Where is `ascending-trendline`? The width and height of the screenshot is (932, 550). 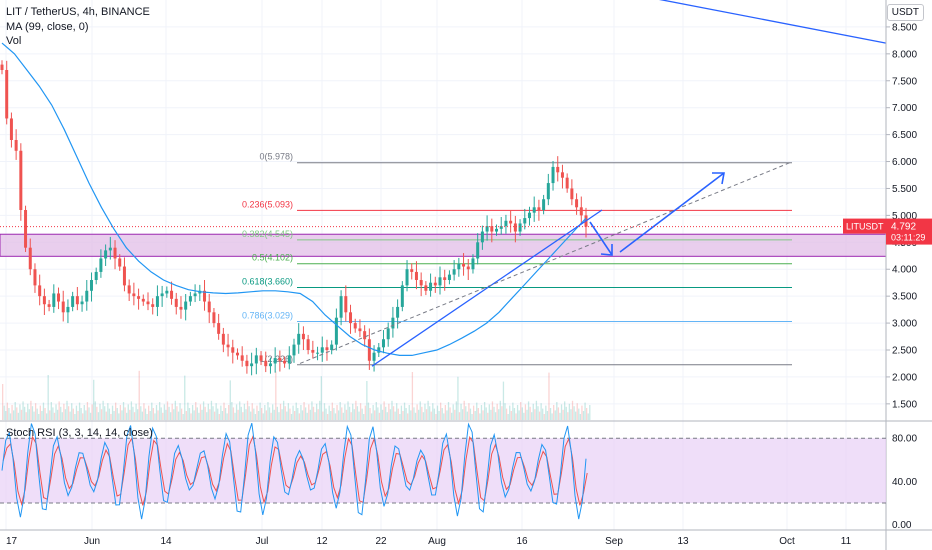 ascending-trendline is located at coordinates (487, 288).